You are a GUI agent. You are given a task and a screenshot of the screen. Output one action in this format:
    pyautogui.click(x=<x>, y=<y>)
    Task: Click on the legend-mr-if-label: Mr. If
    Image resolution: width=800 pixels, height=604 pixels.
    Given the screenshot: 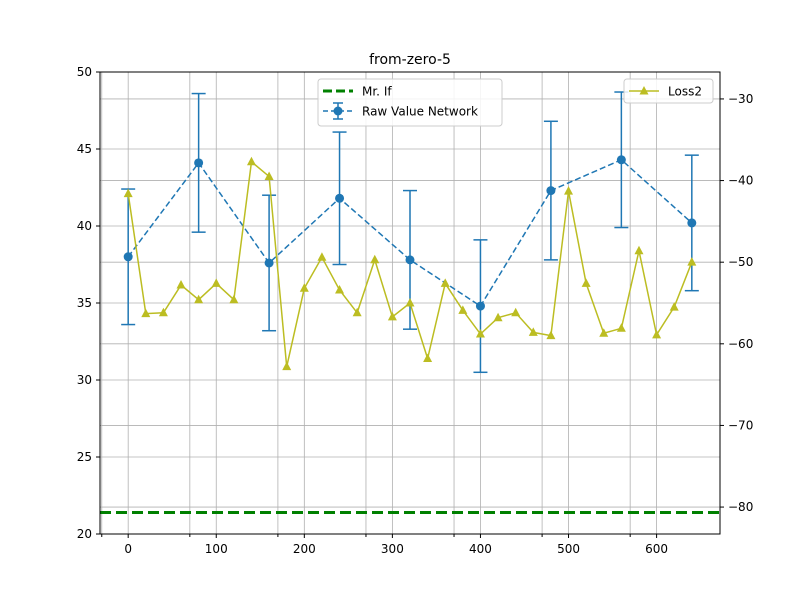 What is the action you would take?
    pyautogui.click(x=377, y=92)
    